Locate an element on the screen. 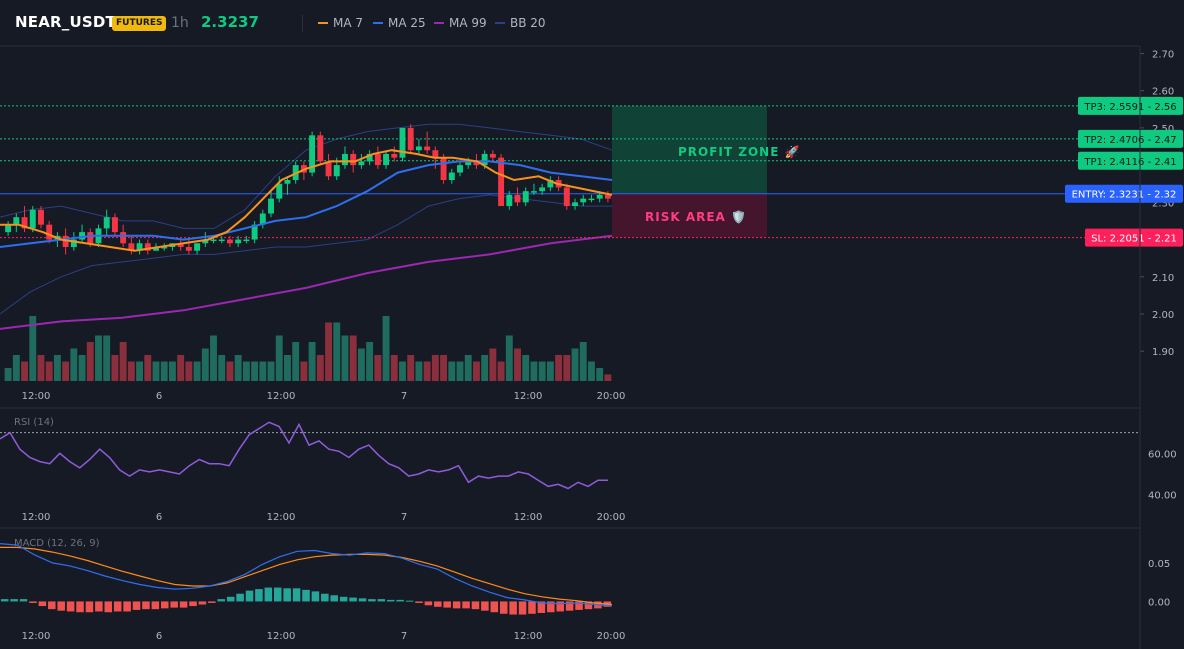  rsi-pane: RSI (14) 60.00 40.00 is located at coordinates (588, 459).